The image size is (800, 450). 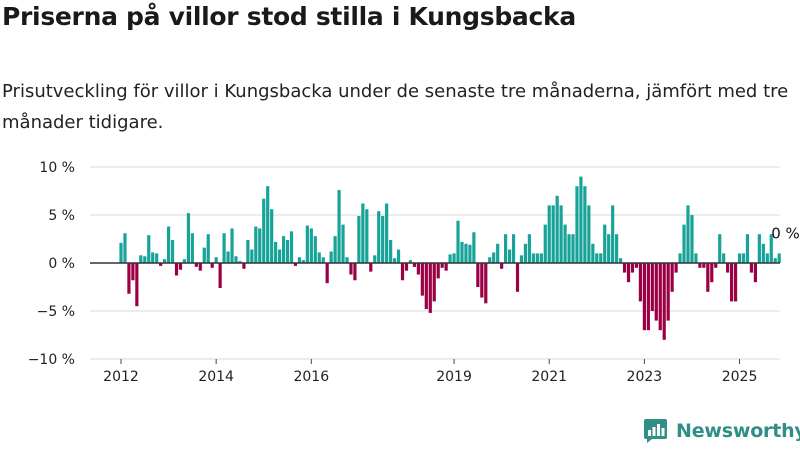 I want to click on last-value-annotation: 0 %, so click(x=785, y=233).